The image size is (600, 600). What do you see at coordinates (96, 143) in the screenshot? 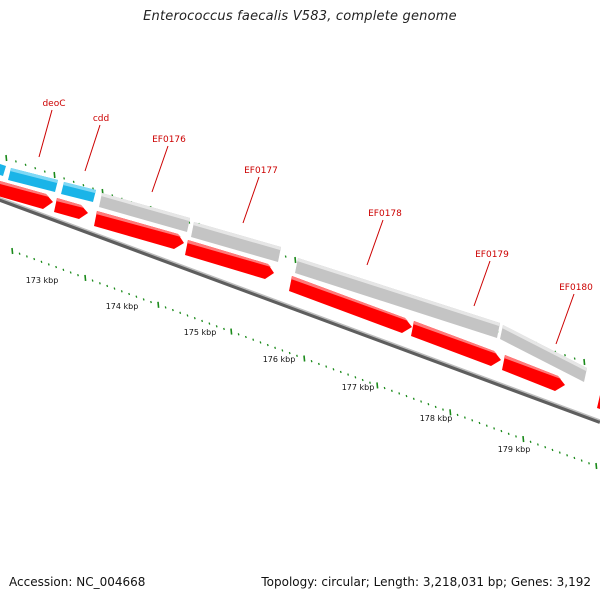
I see `gene-label-cdd: cdd` at bounding box center [96, 143].